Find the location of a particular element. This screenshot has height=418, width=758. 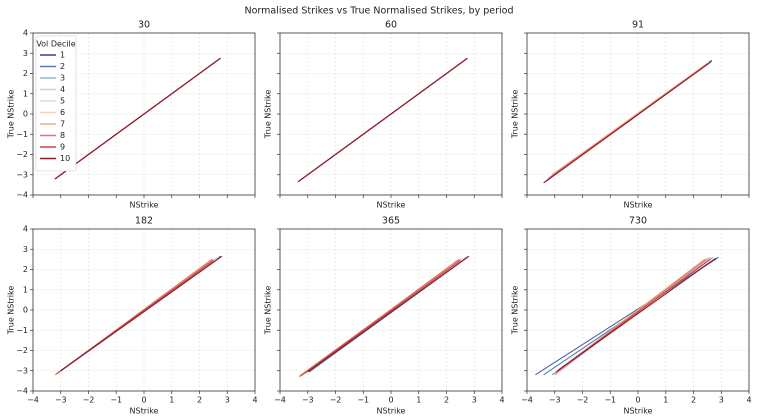

legend-label: 9 is located at coordinates (62, 147).